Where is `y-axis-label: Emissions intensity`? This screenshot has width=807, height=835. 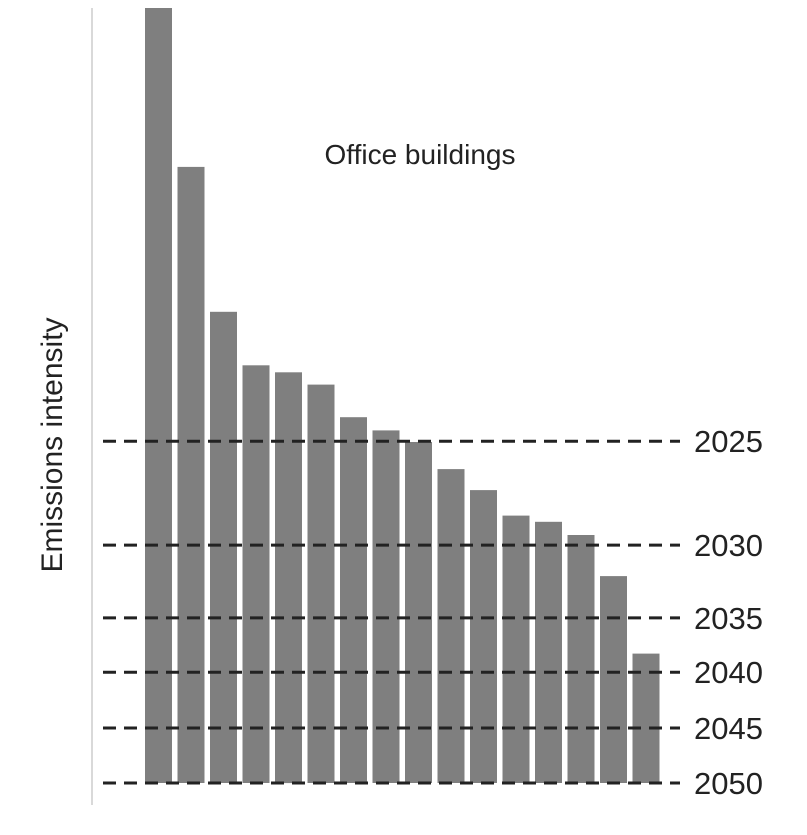 y-axis-label: Emissions intensity is located at coordinates (52, 444).